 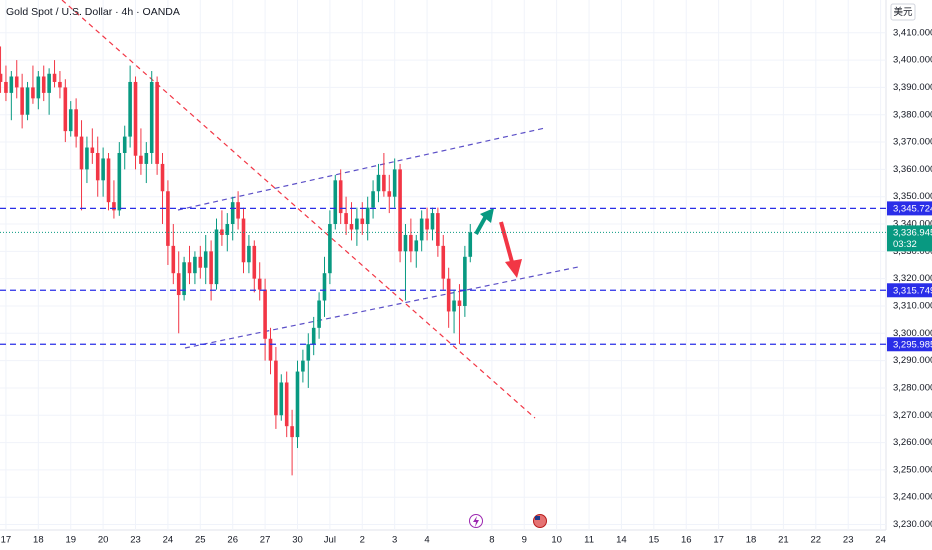 What do you see at coordinates (487, 215) in the screenshot?
I see `up-arrow-head` at bounding box center [487, 215].